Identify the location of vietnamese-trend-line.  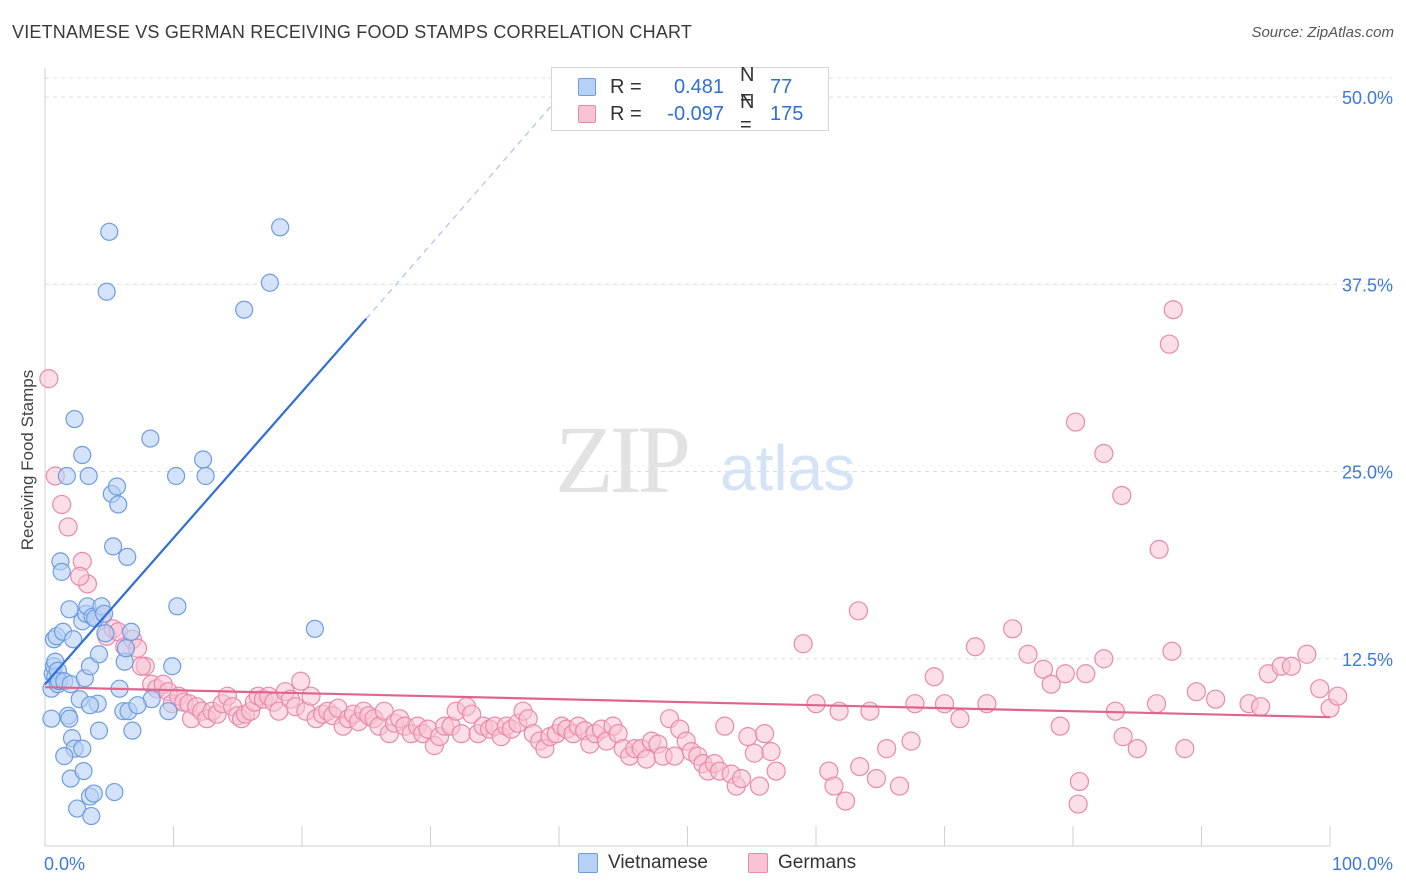
(206, 501).